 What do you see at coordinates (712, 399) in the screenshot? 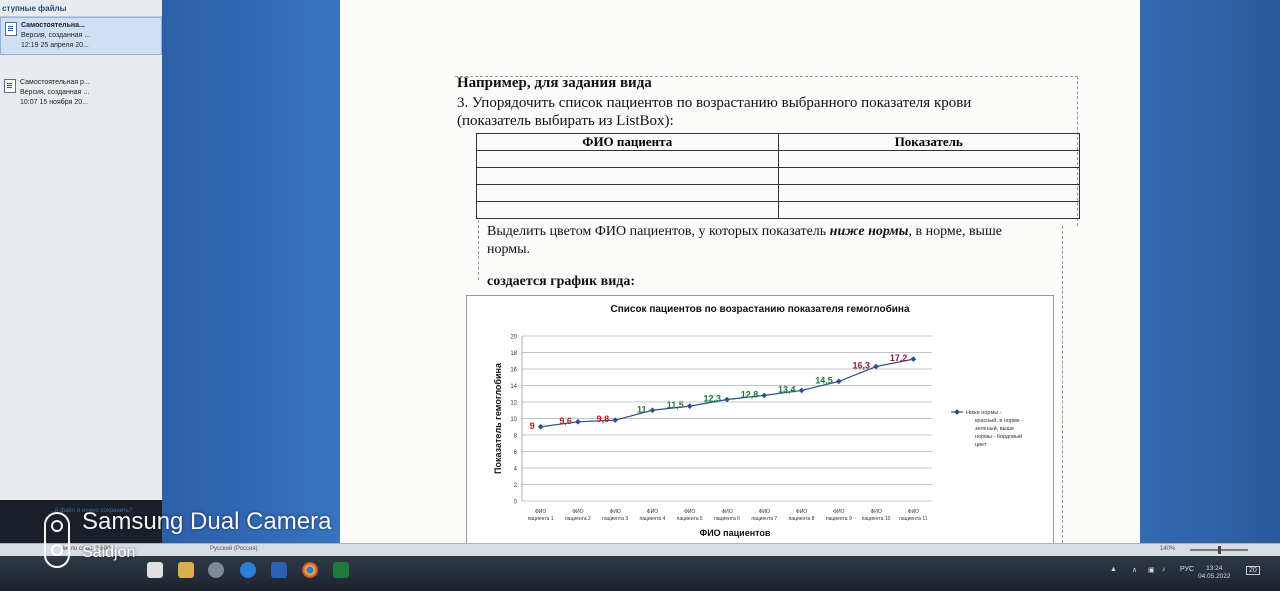
I see `data-label: 12,3` at bounding box center [712, 399].